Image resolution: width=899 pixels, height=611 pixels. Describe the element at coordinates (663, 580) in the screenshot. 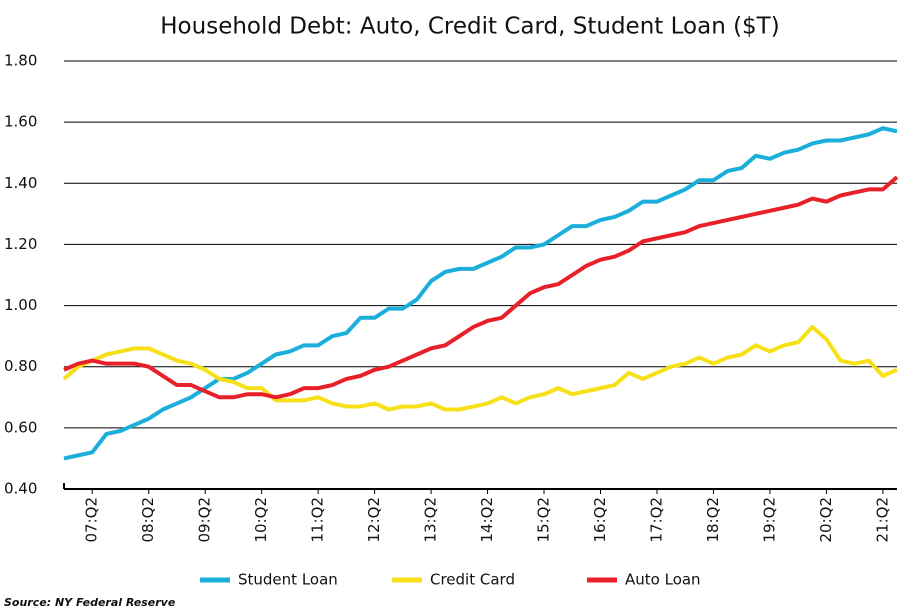

I see `legend-label: Auto Loan` at that location.